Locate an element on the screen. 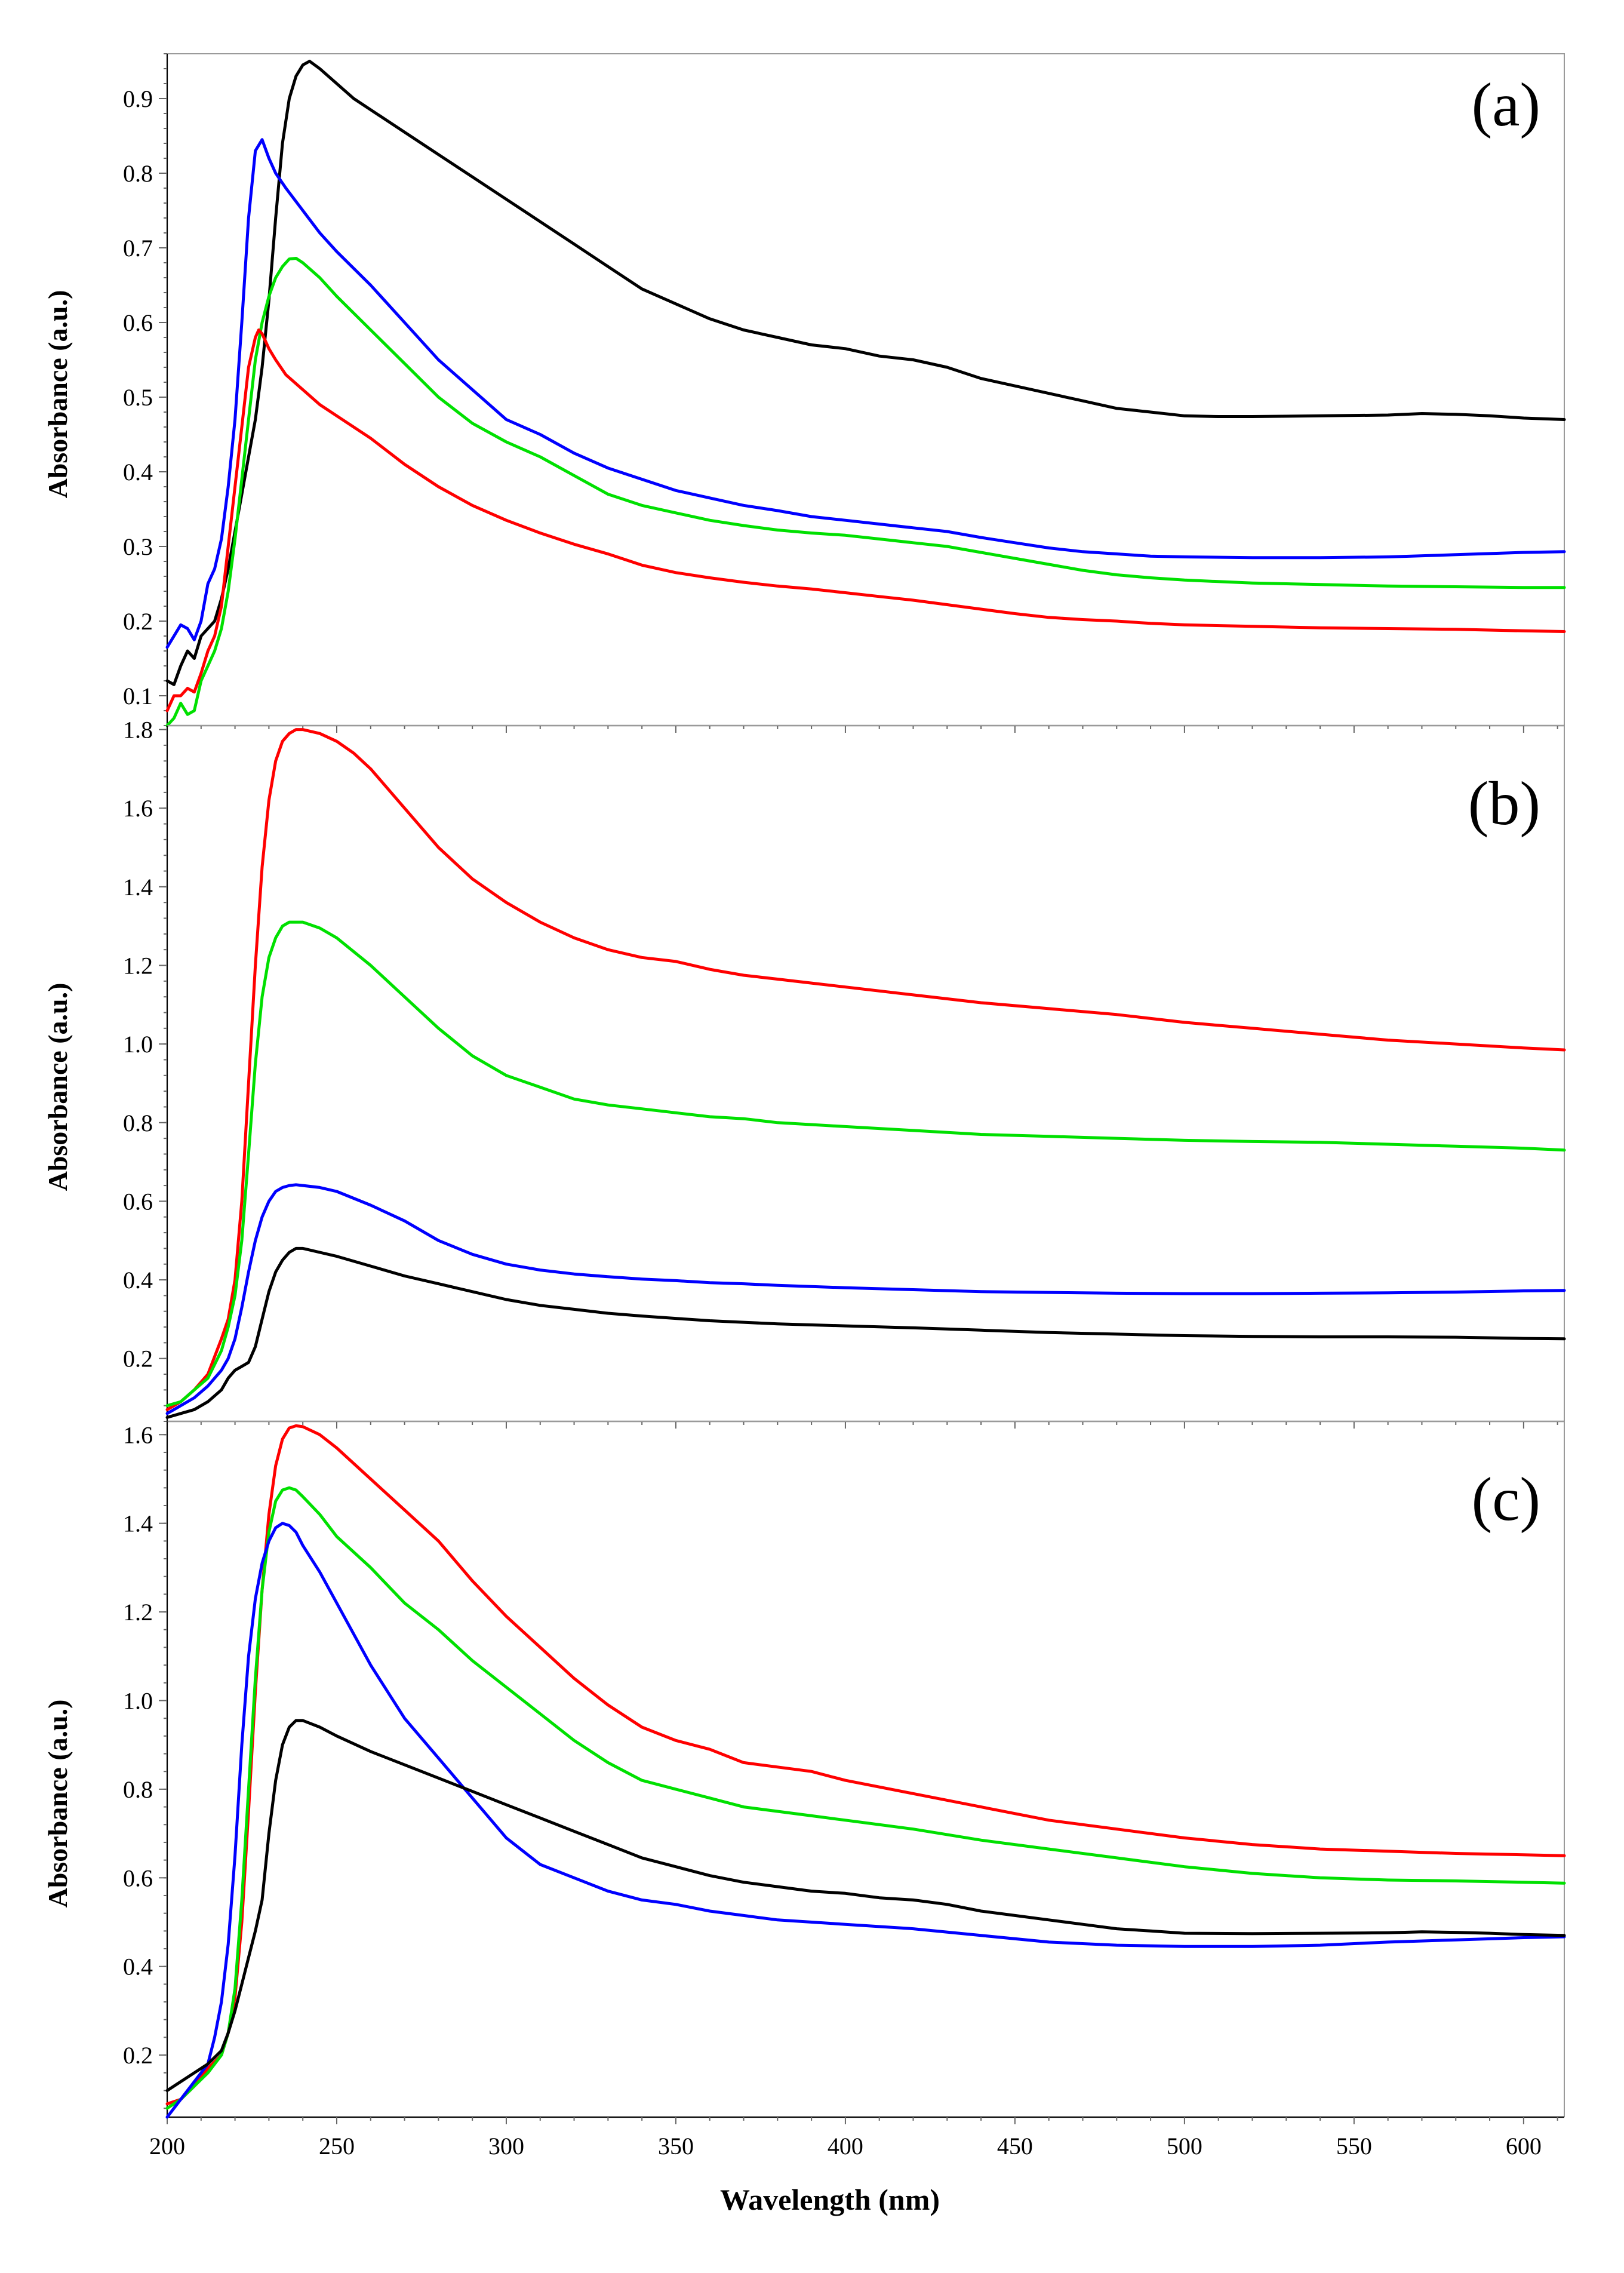 This screenshot has height=2273, width=1624. panel-c-x-tick-label: 600 is located at coordinates (1524, 2146).